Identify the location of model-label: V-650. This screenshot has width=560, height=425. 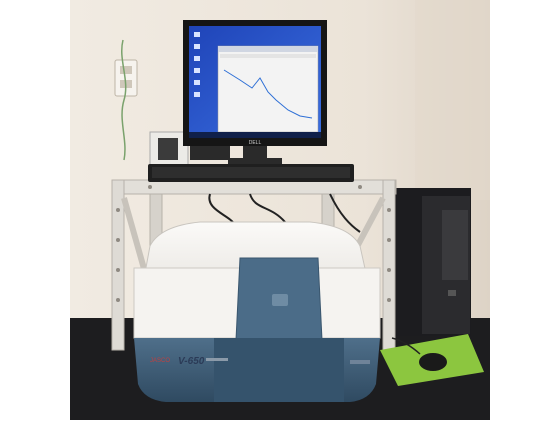
(191, 361).